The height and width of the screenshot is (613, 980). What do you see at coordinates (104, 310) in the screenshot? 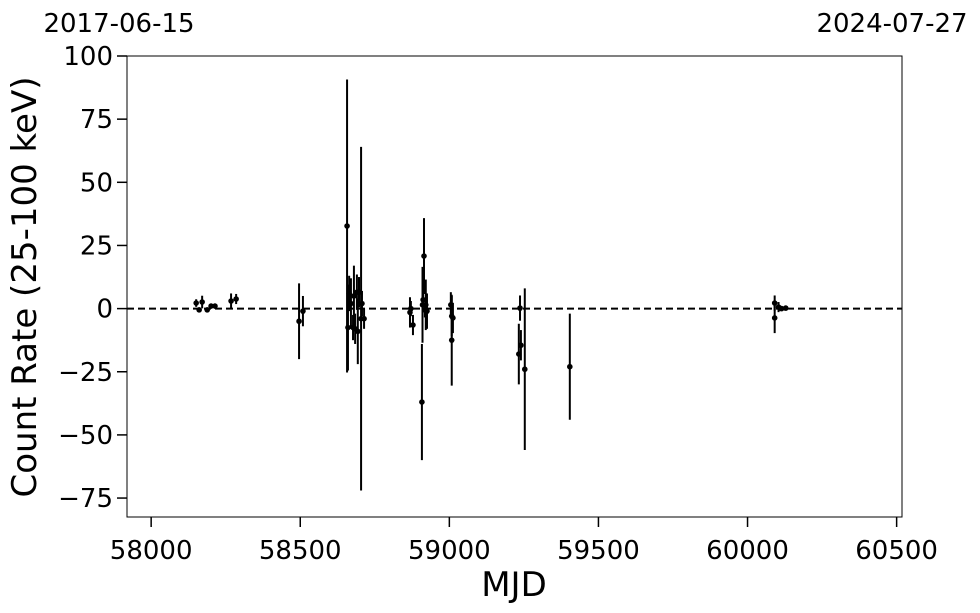
I see `y-tick-label: 0` at bounding box center [104, 310].